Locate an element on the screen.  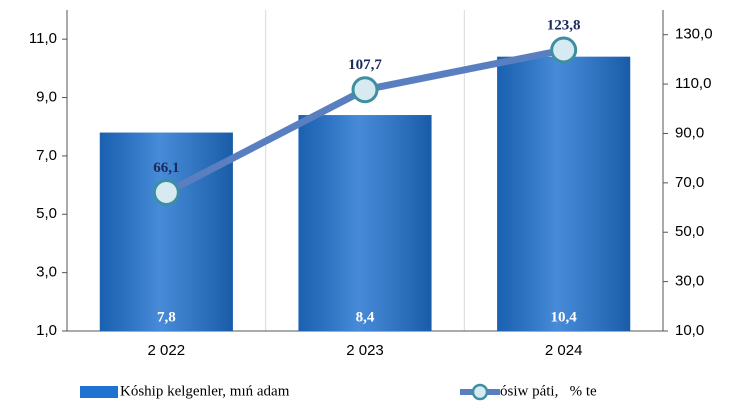
y2-tick-label: 50,0 is located at coordinates (689, 231).